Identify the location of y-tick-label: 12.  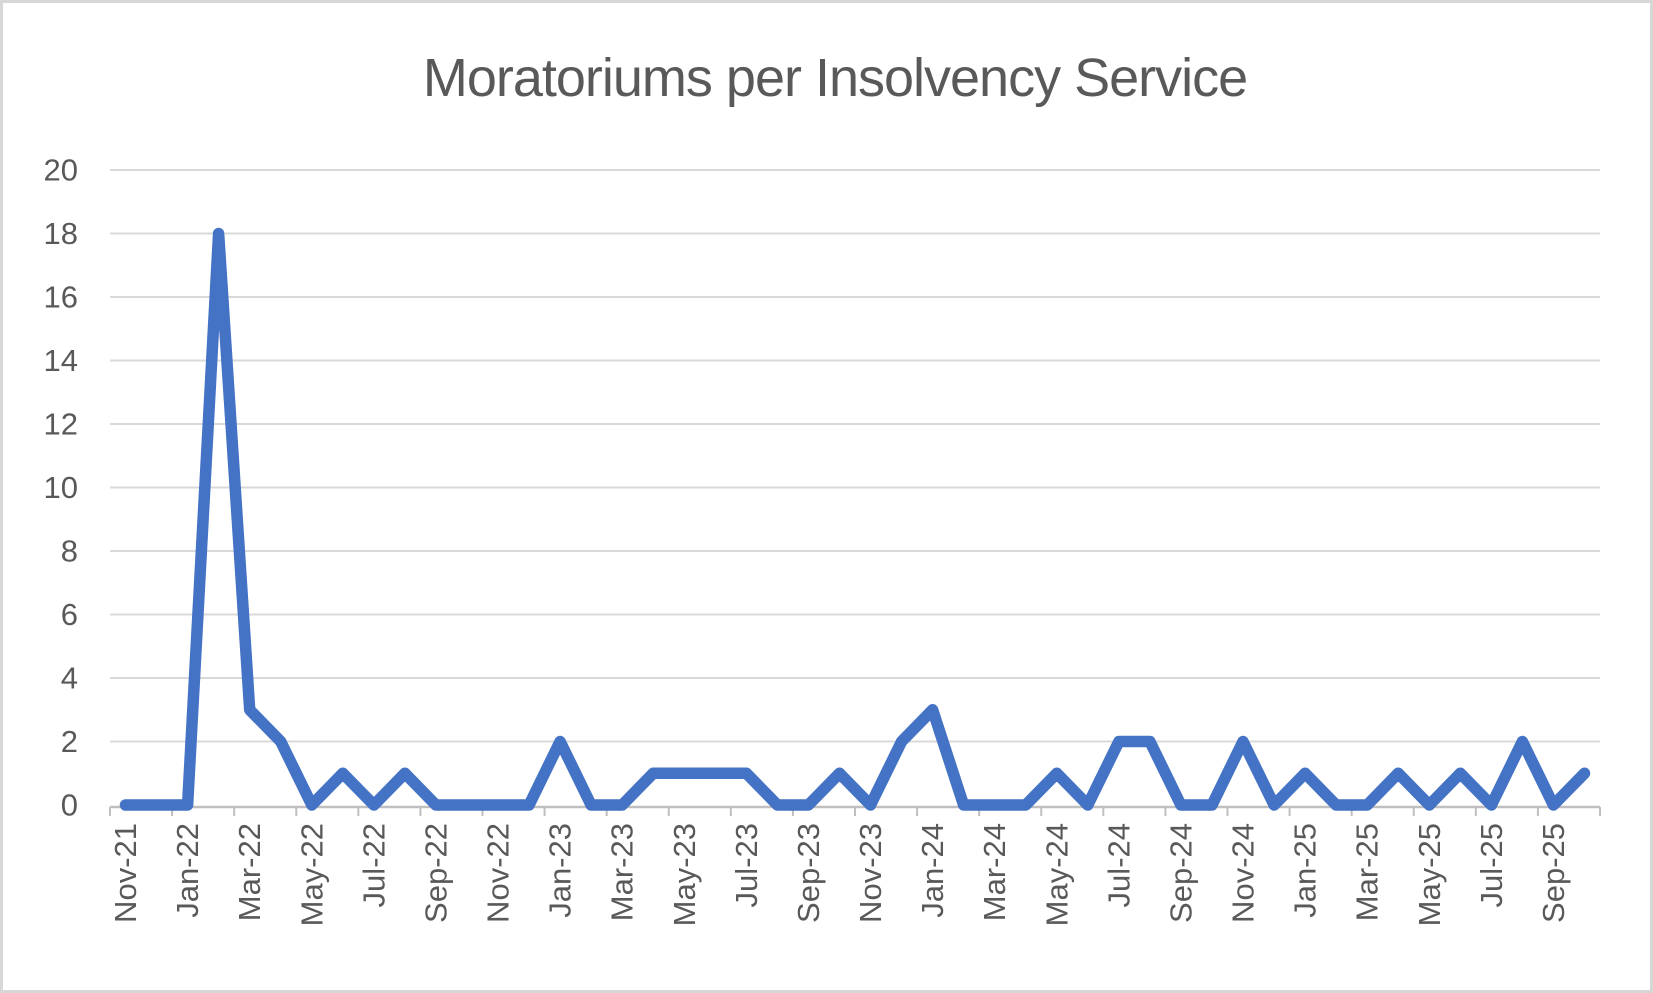
(61, 424).